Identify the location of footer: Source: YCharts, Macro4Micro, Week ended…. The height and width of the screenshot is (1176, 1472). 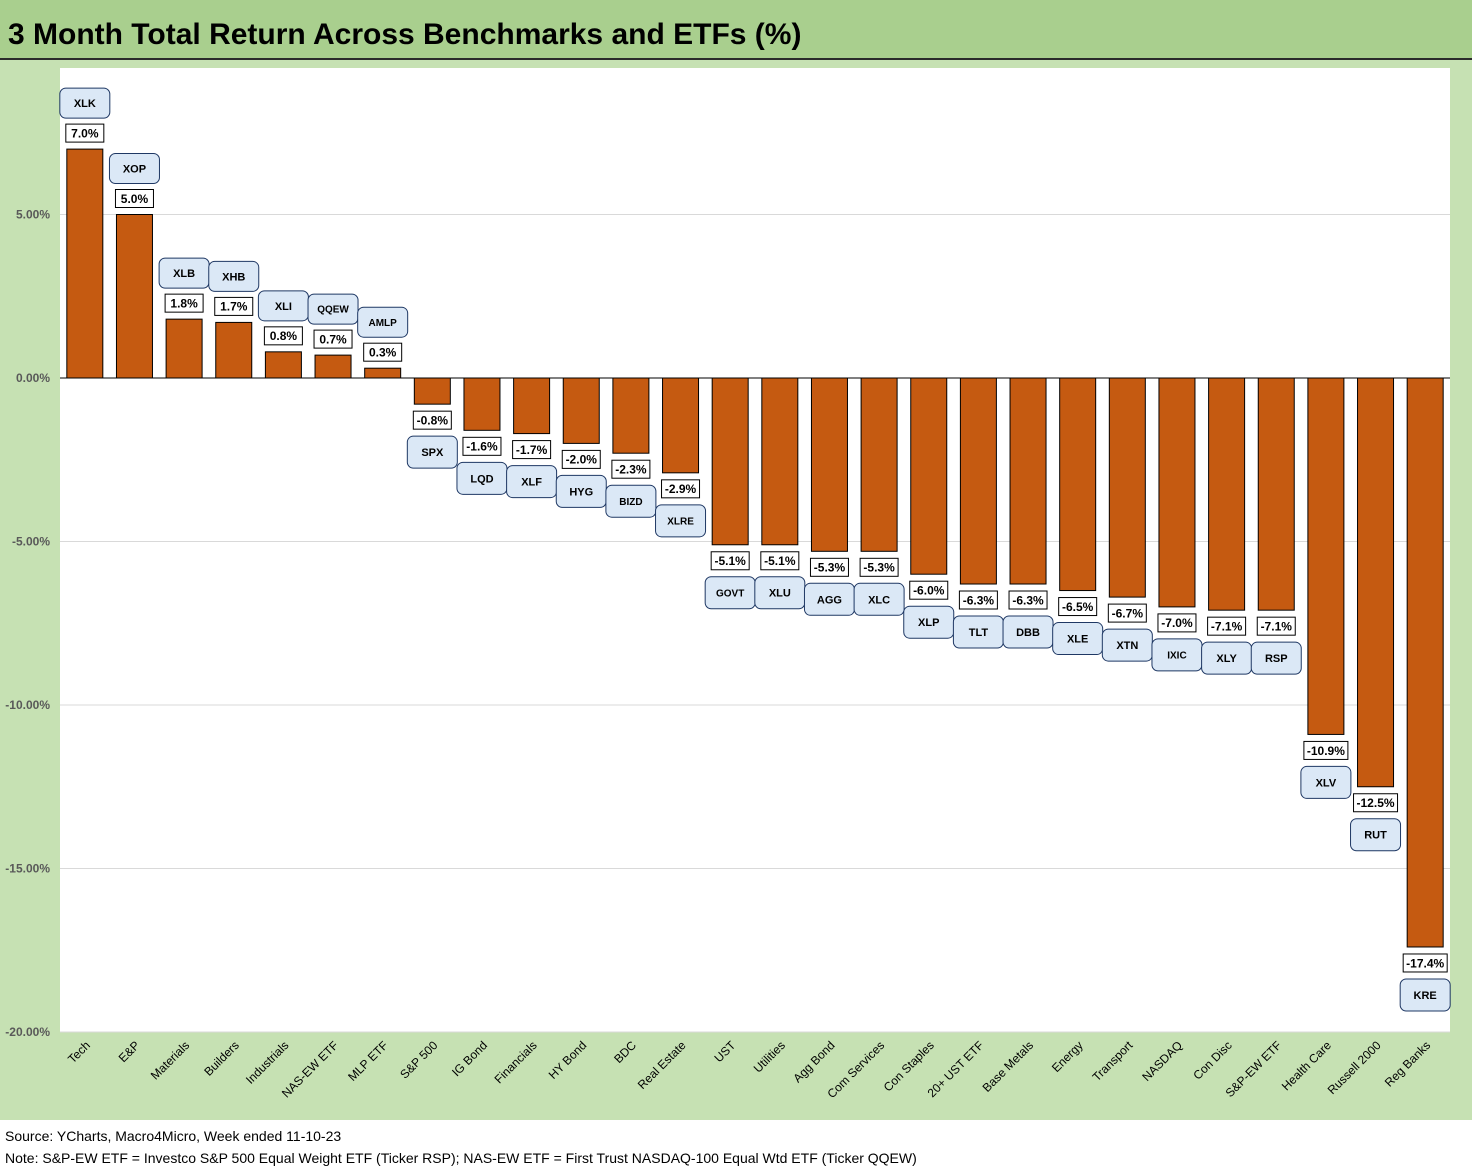
(736, 1148).